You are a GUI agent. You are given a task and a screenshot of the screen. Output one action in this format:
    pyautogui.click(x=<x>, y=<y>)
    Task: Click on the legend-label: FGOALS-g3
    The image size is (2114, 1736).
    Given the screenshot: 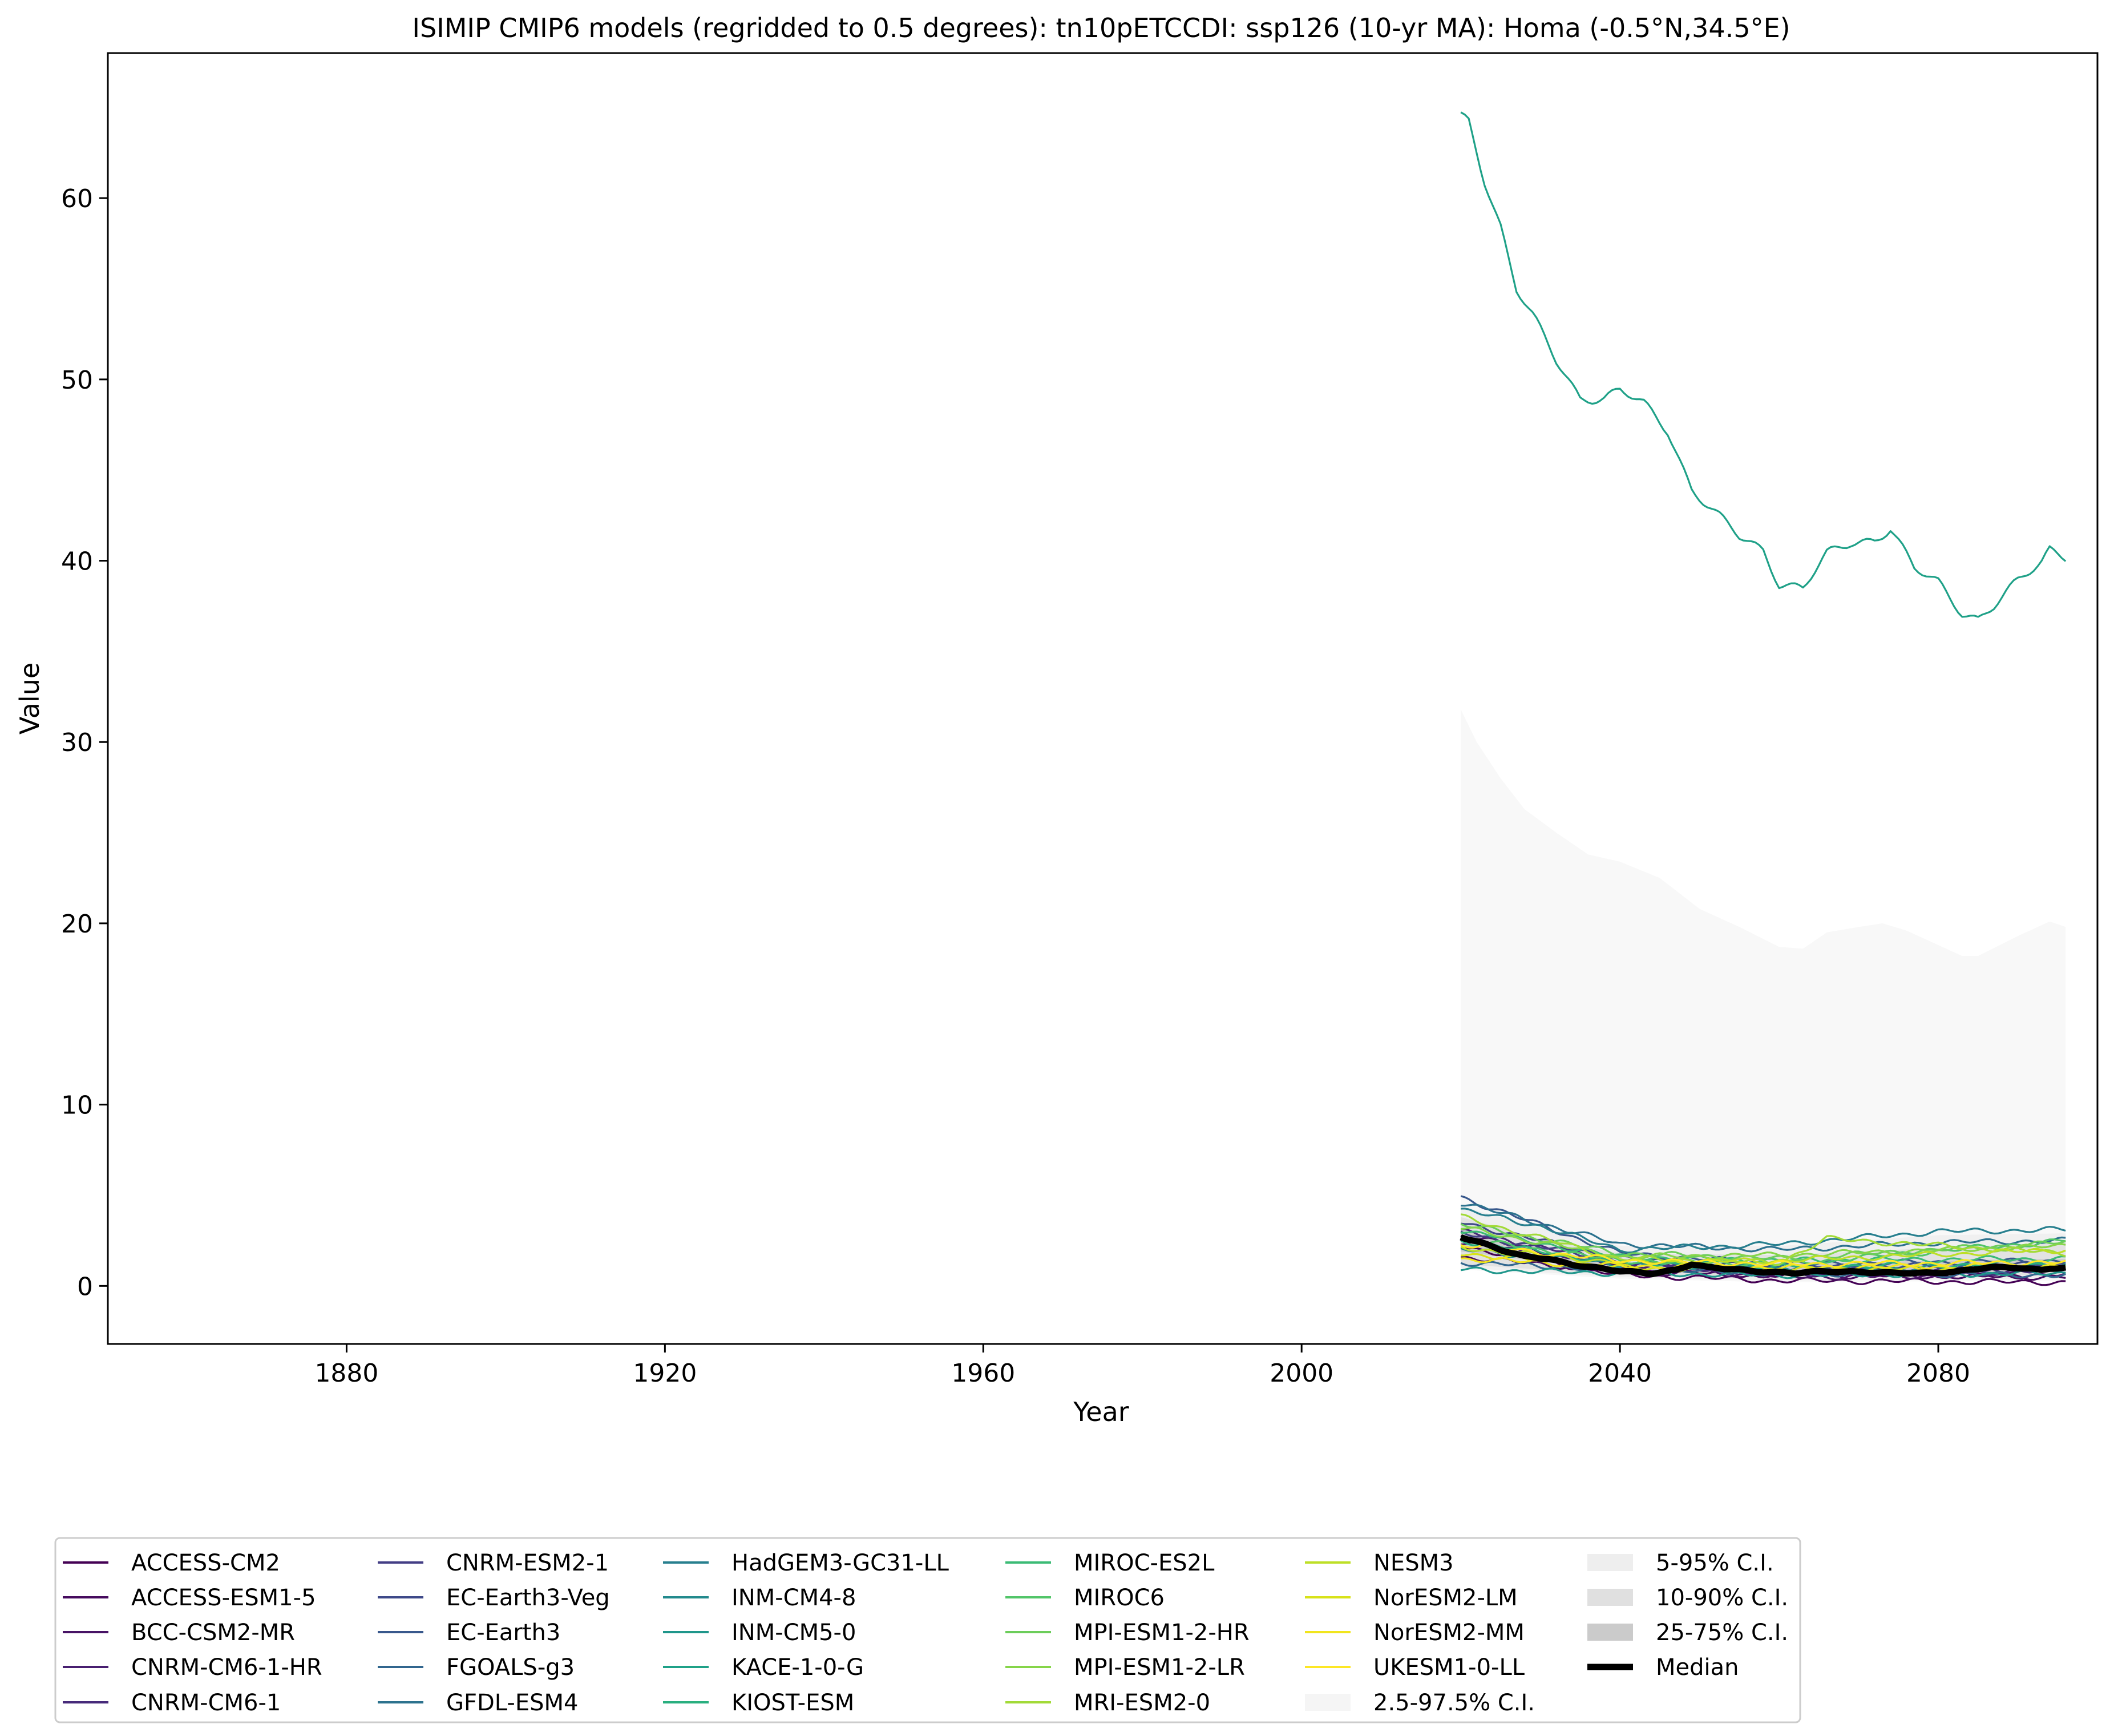 What is the action you would take?
    pyautogui.click(x=510, y=1667)
    